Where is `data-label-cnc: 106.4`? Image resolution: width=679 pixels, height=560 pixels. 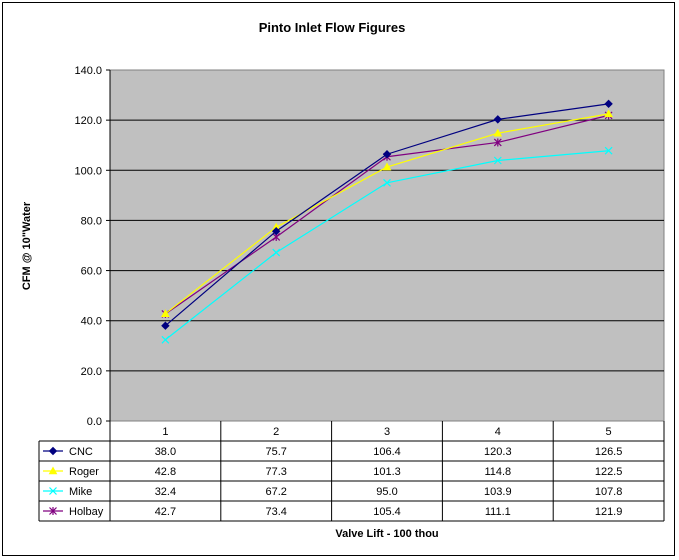
data-label-cnc: 106.4 is located at coordinates (387, 452).